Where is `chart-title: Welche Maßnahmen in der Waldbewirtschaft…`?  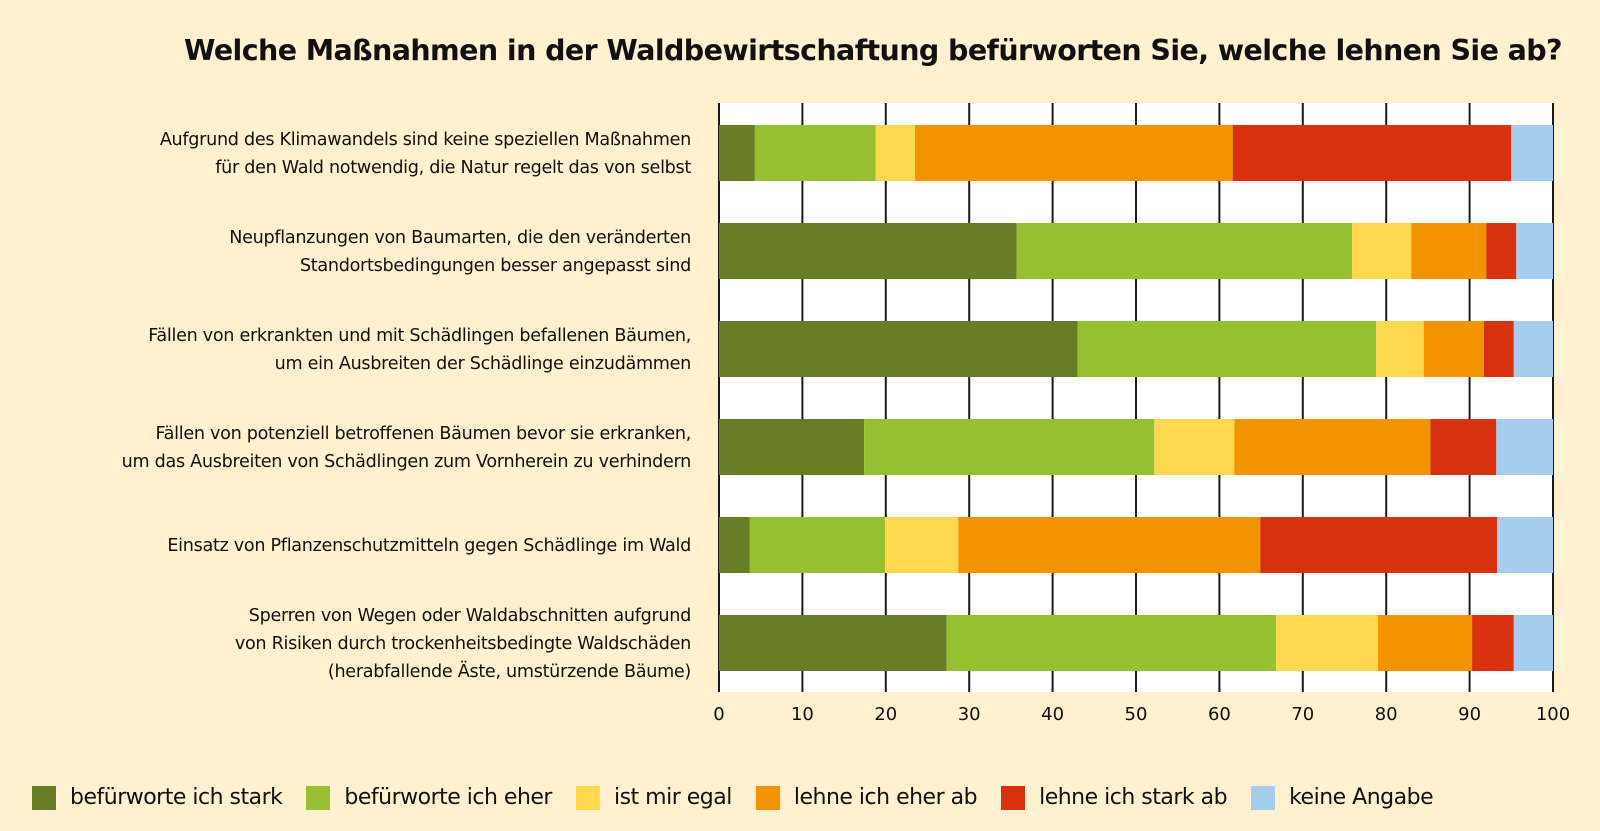 chart-title: Welche Maßnahmen in der Waldbewirtschaft… is located at coordinates (873, 50).